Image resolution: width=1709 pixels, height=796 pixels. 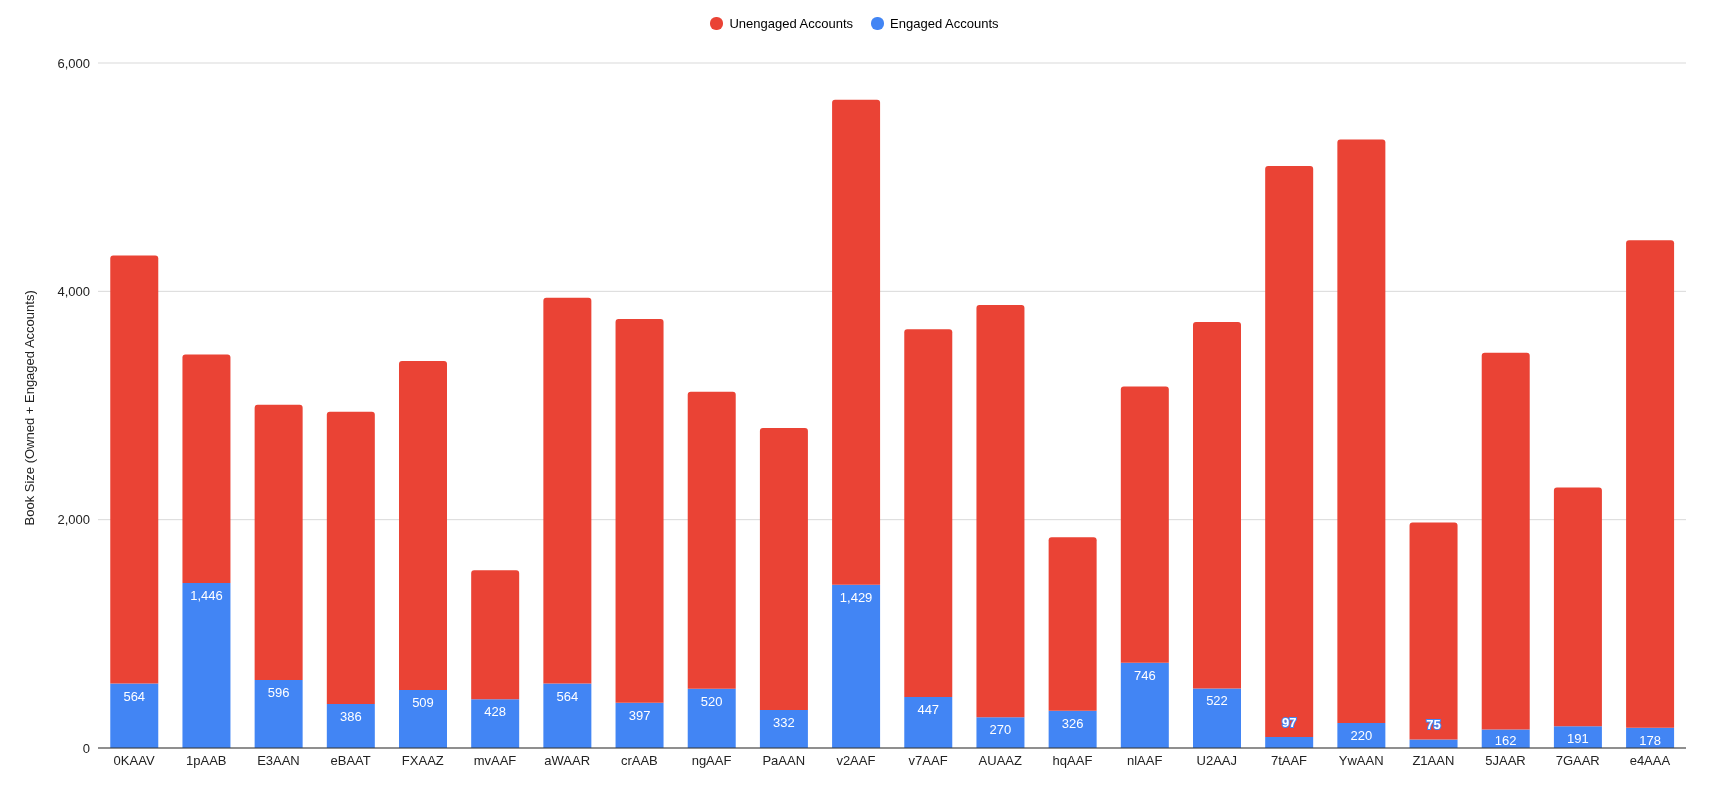 I want to click on x-tick-label: AUAAZ, so click(x=1000, y=761).